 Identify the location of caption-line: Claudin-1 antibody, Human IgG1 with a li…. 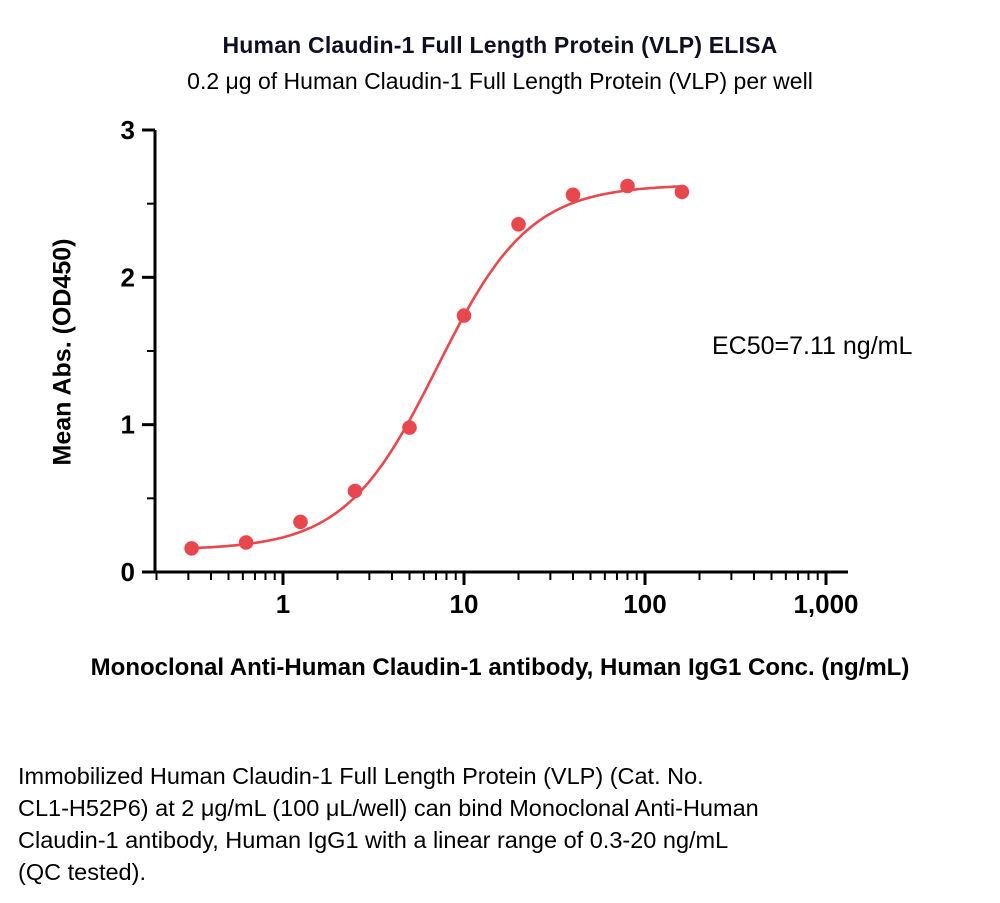
(373, 840).